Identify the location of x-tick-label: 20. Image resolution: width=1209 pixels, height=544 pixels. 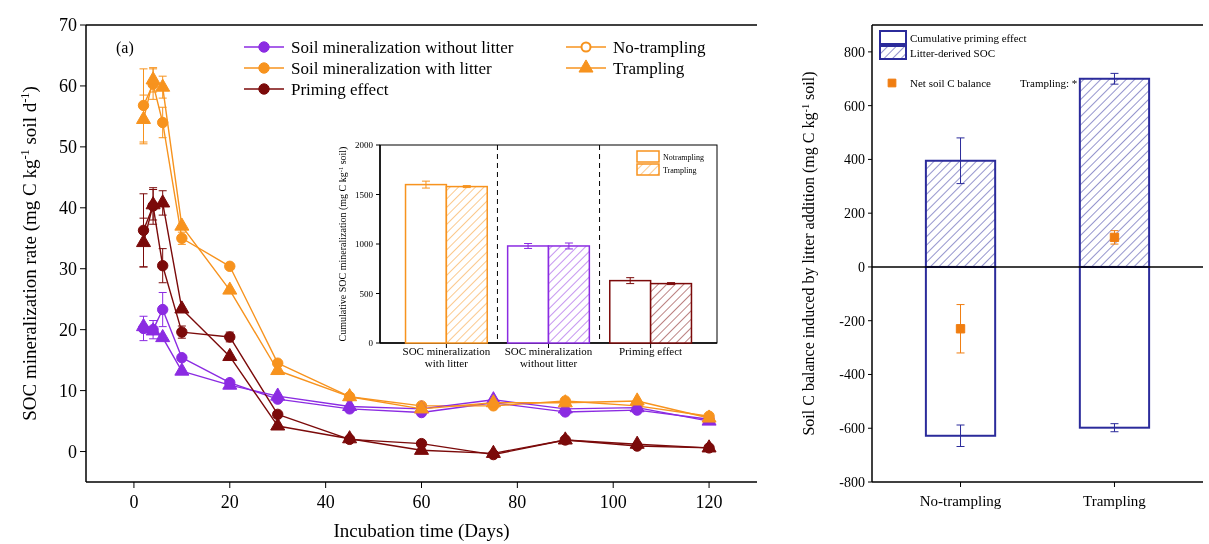
(229, 502).